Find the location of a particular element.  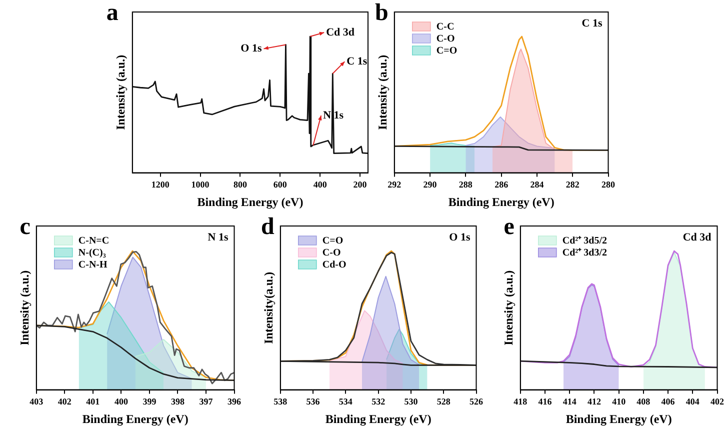

legend-label: C-N-H is located at coordinates (93, 265).